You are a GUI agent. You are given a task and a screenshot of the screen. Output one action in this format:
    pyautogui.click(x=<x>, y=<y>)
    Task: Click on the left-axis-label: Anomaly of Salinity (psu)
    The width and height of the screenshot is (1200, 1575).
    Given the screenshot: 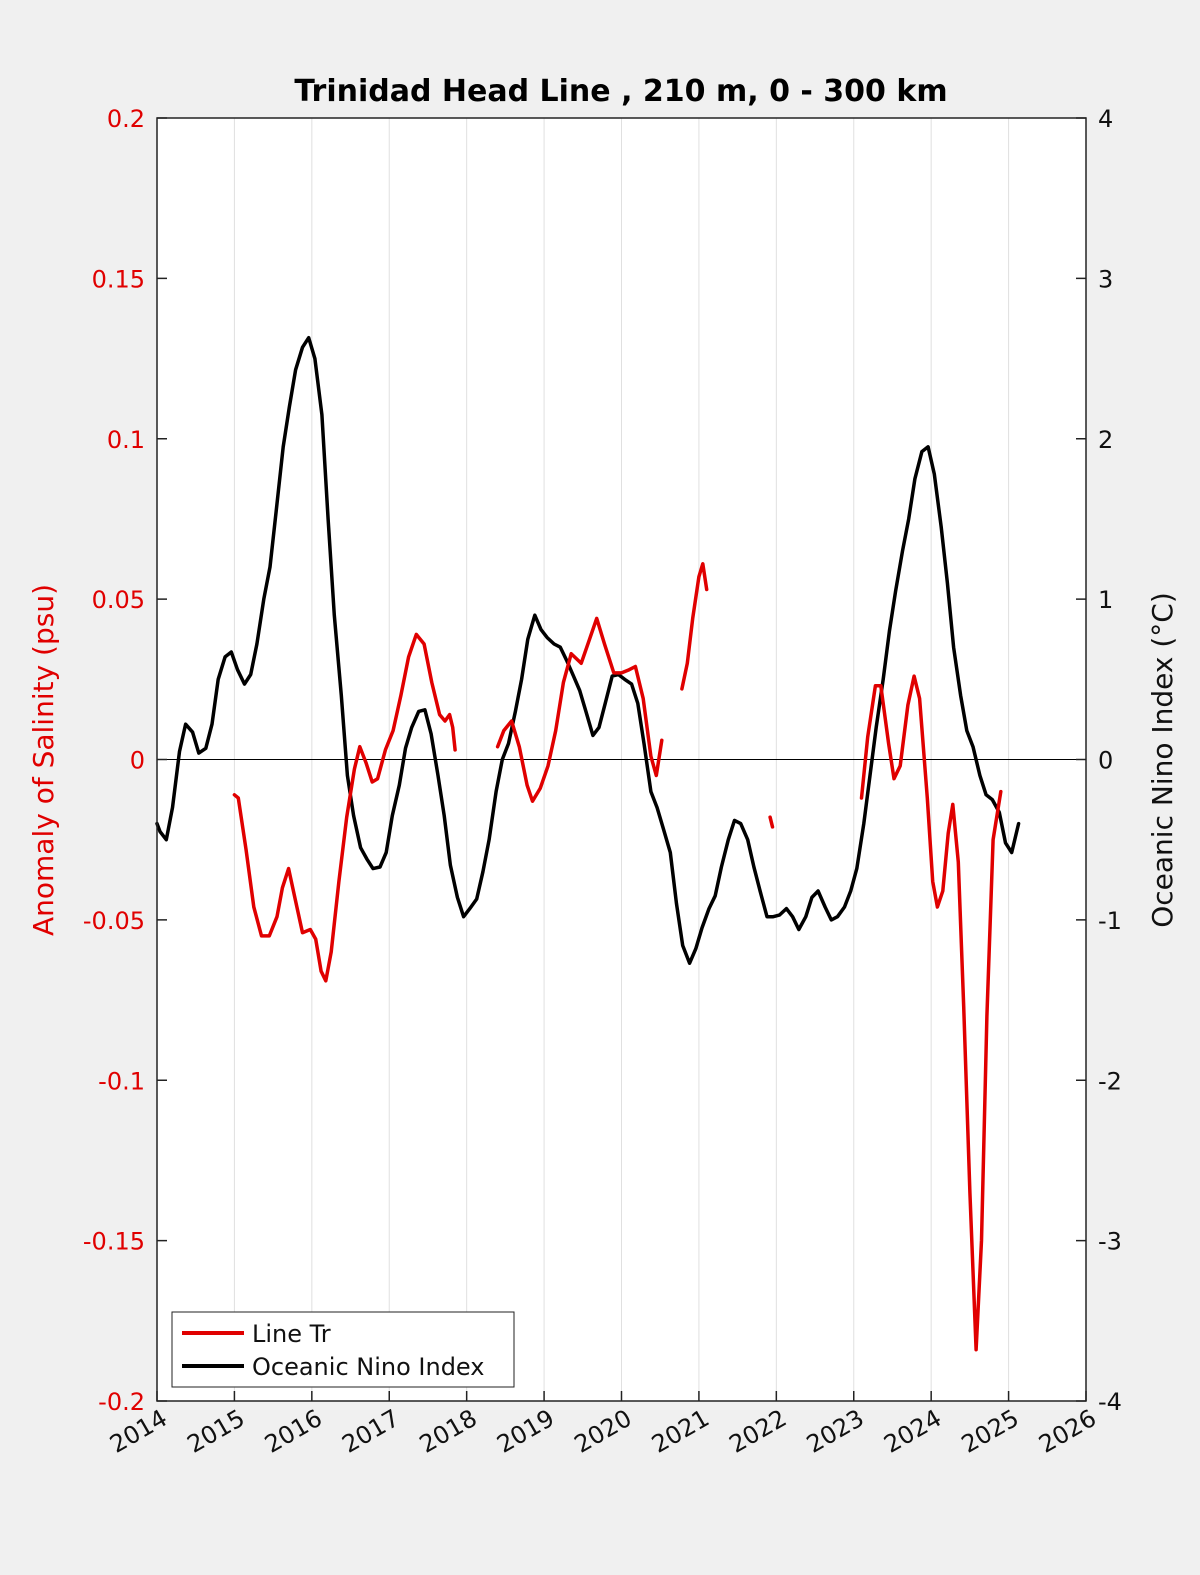 What is the action you would take?
    pyautogui.click(x=43, y=760)
    